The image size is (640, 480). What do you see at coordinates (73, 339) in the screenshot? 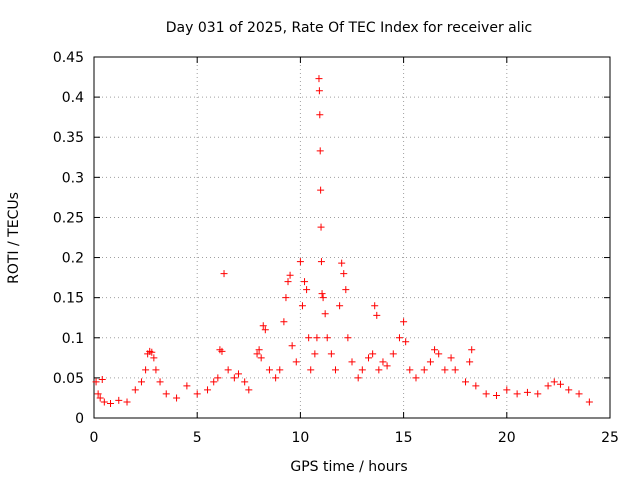
I see `y-tick-label: 0.1` at bounding box center [73, 339].